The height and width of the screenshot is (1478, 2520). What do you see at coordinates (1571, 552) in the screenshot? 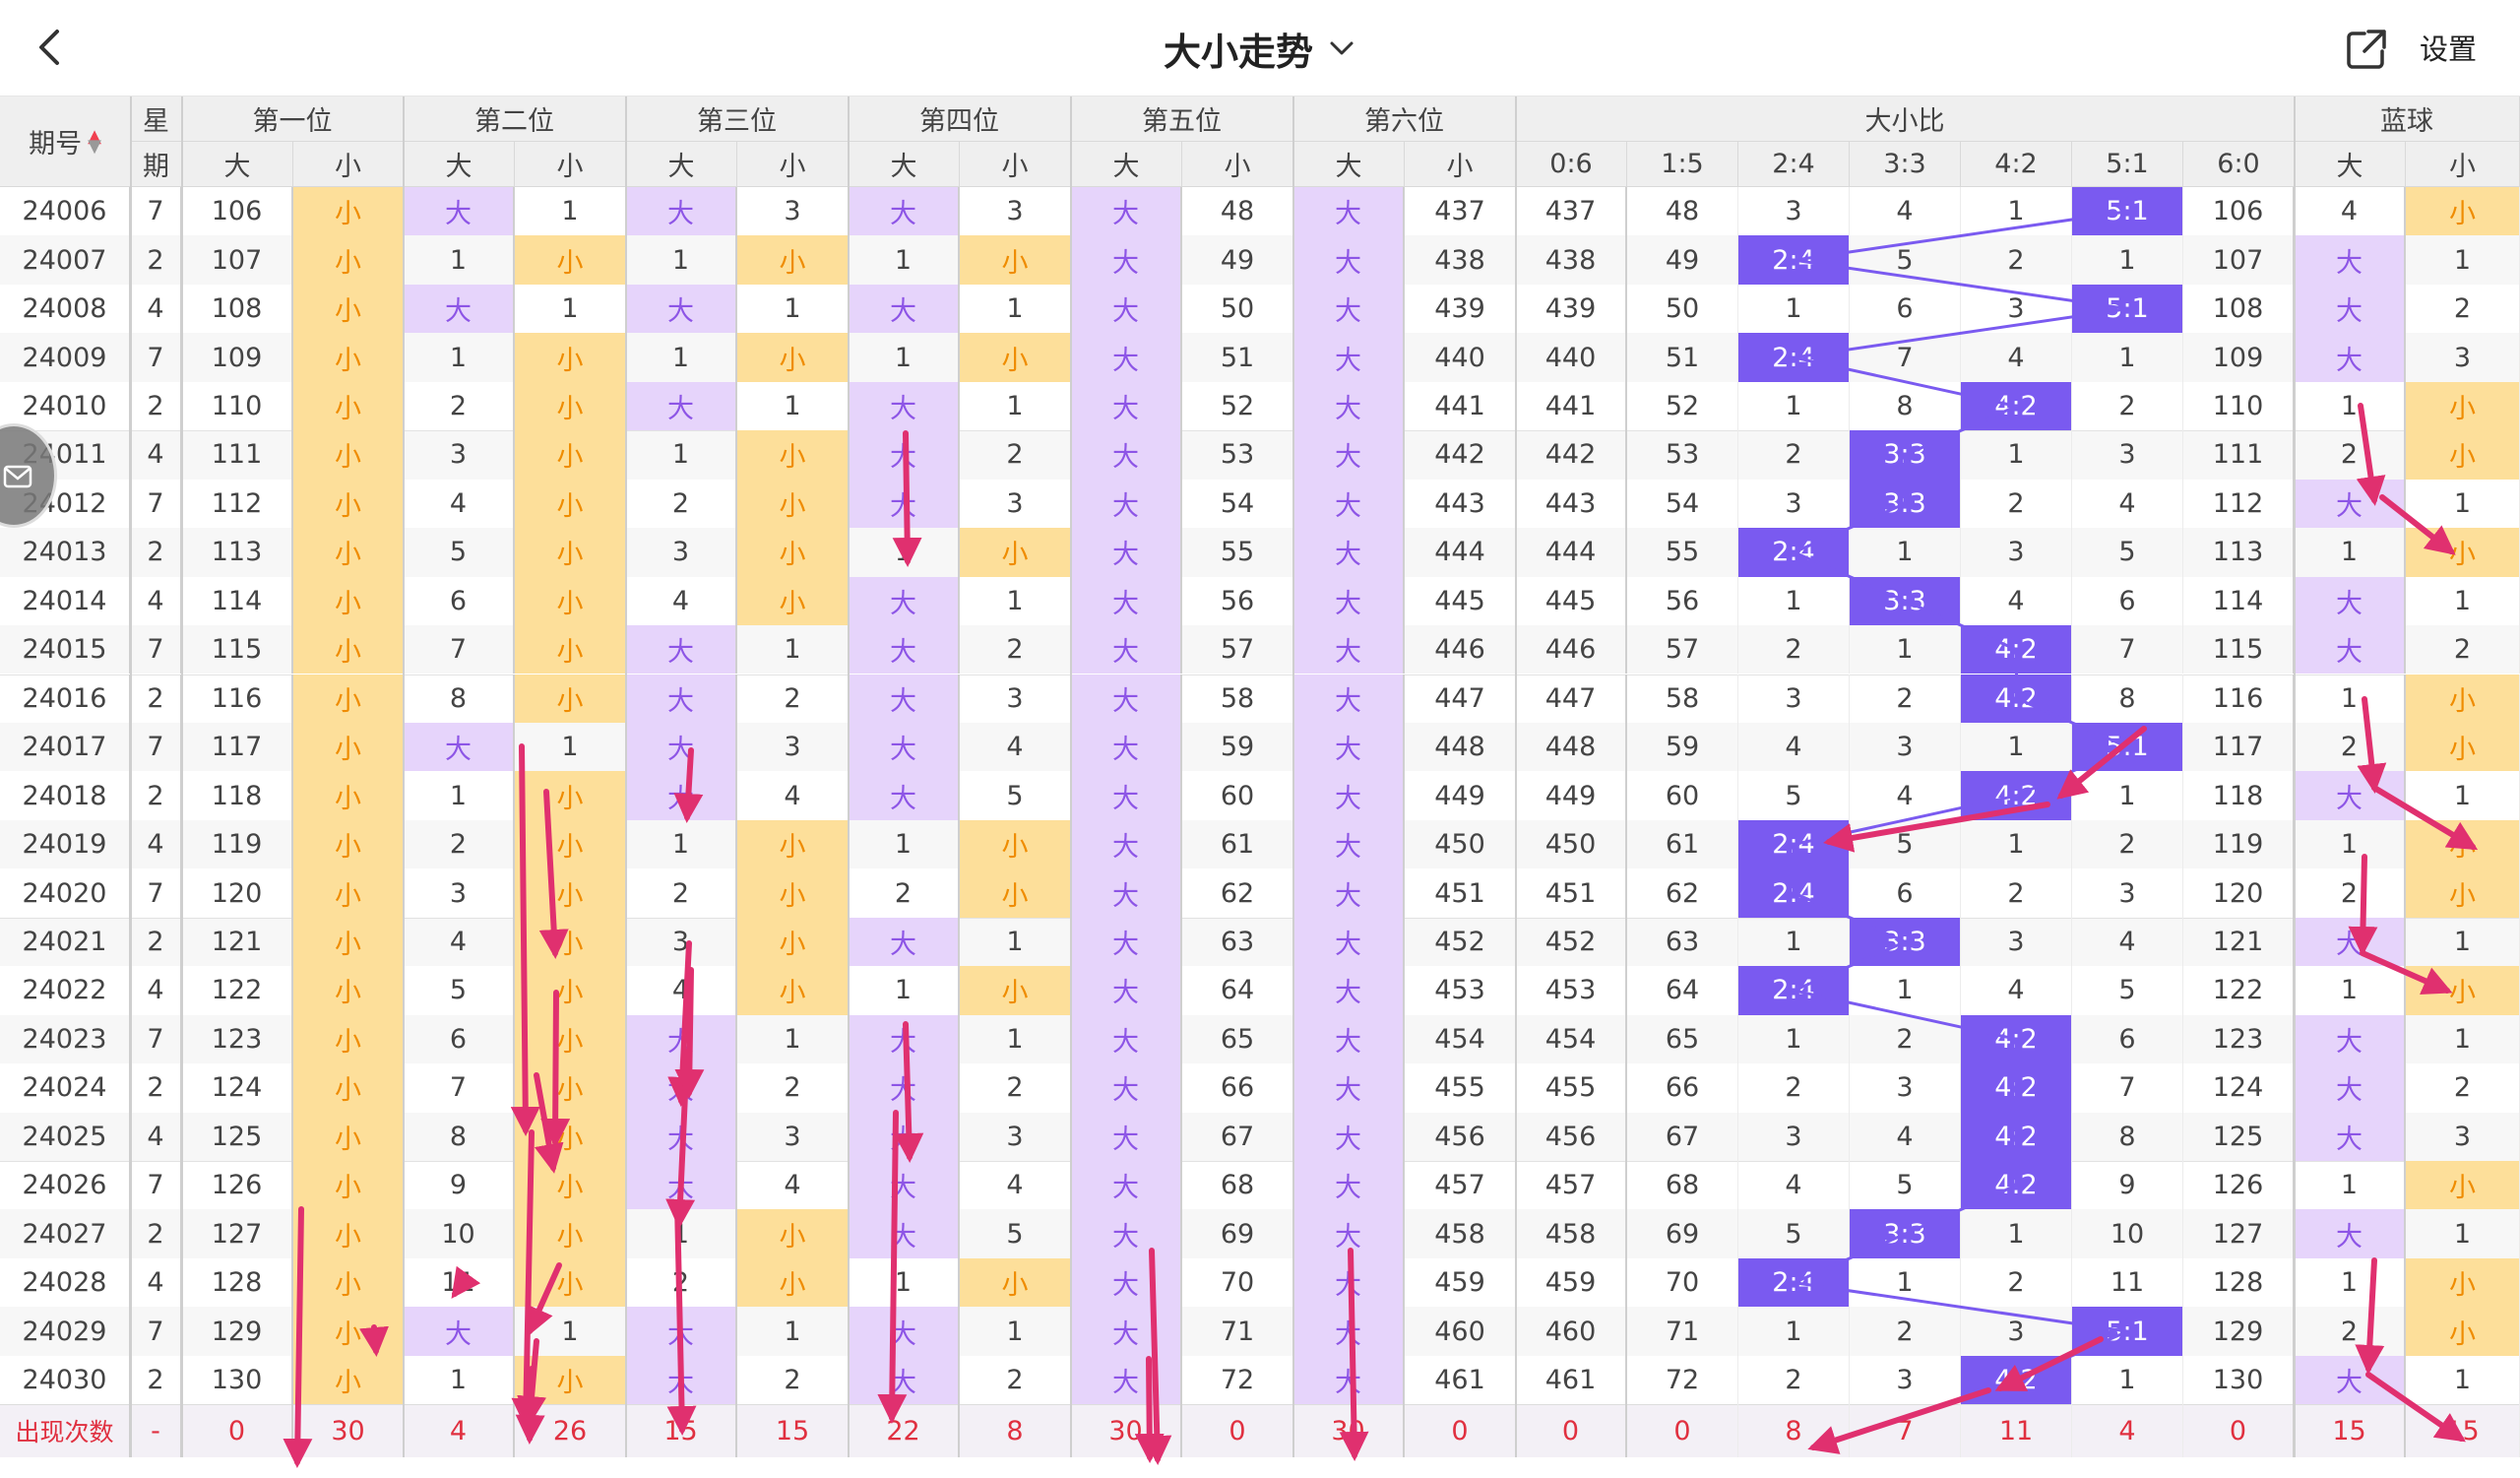
I see `ratio-cell: 444` at bounding box center [1571, 552].